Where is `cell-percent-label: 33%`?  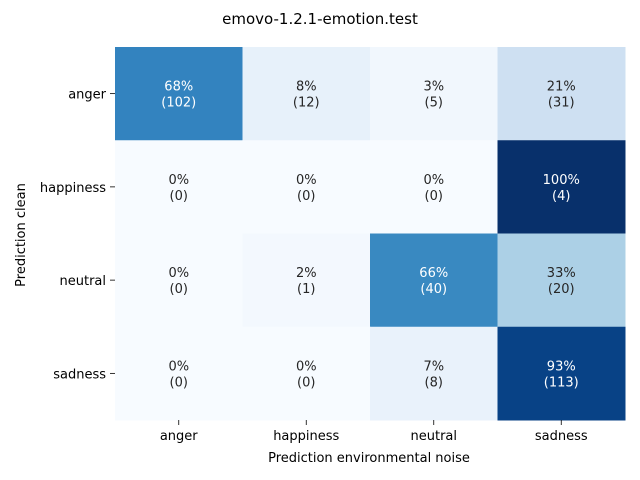
cell-percent-label: 33% is located at coordinates (561, 273).